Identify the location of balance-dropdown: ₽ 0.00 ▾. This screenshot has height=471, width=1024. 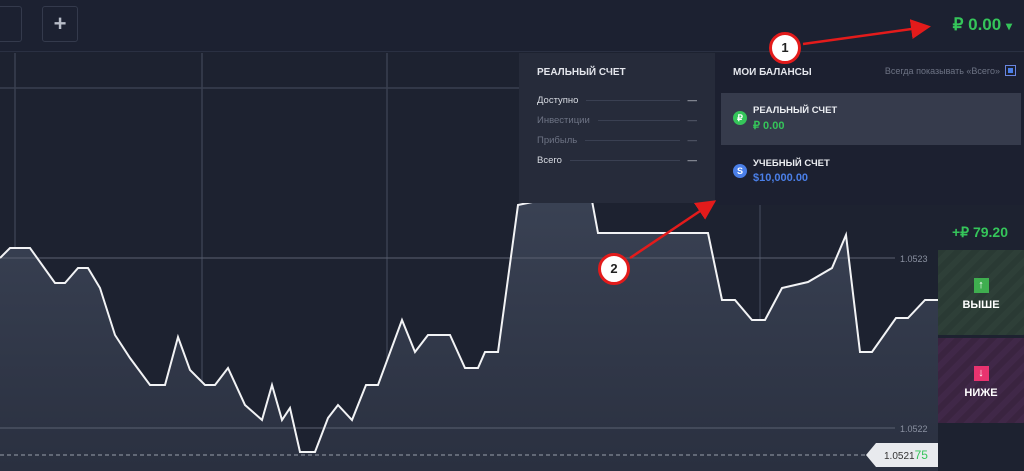
(982, 25).